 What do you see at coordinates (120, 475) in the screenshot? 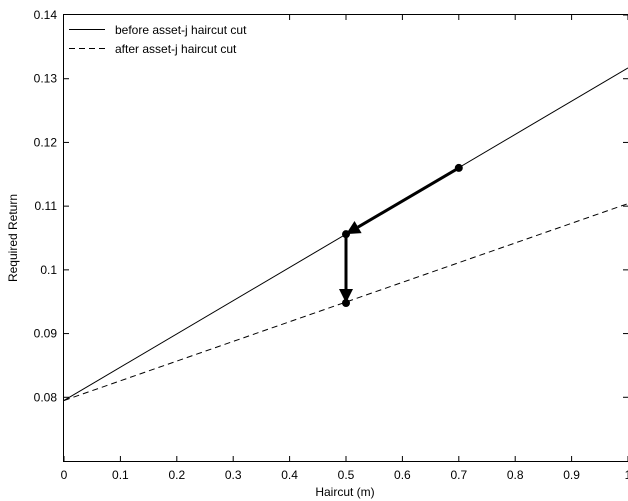
I see `x-tick-label: 0.1` at bounding box center [120, 475].